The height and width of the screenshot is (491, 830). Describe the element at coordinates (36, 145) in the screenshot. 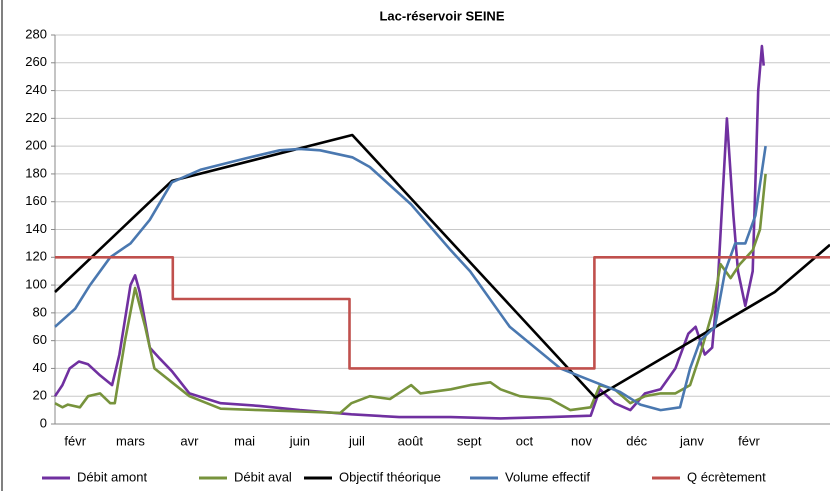

I see `y-tick-label: 200` at that location.